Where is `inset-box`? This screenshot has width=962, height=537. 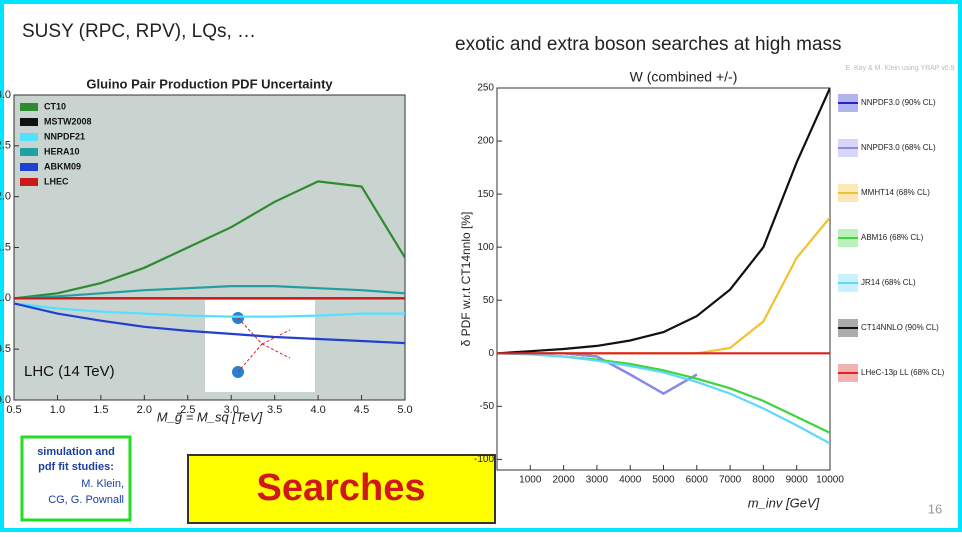 inset-box is located at coordinates (260, 346).